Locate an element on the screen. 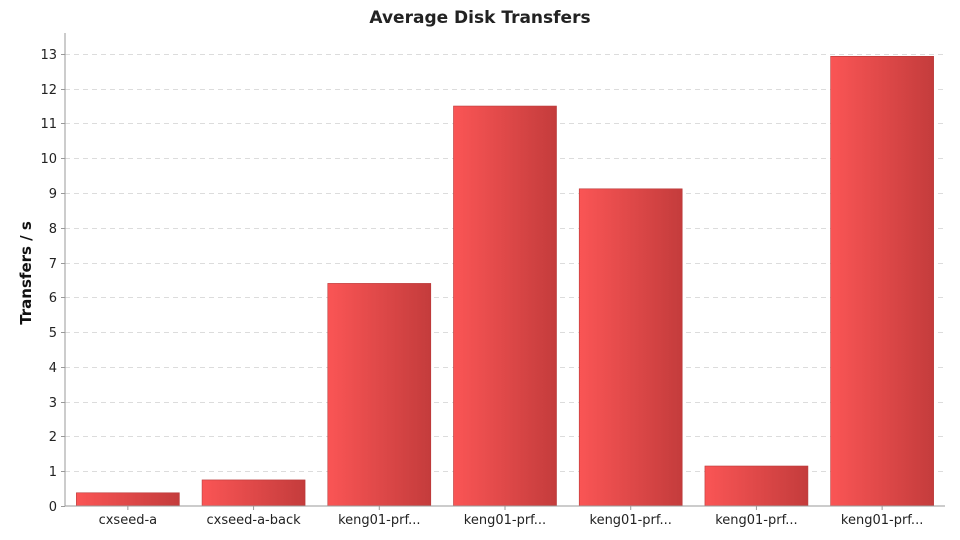 The width and height of the screenshot is (960, 540). chart-title: Average Disk Transfers is located at coordinates (479, 18).